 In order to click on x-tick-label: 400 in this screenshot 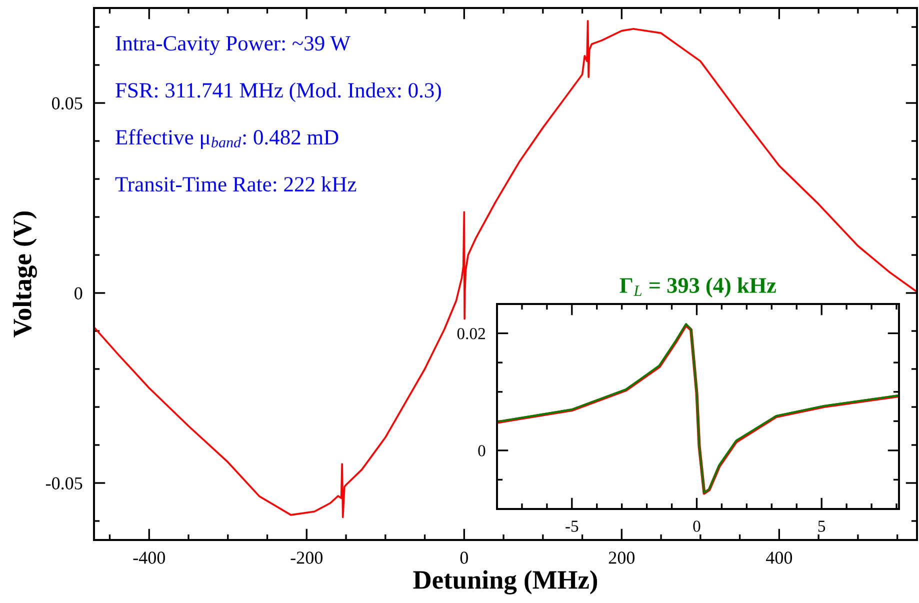, I will do `click(779, 558)`.